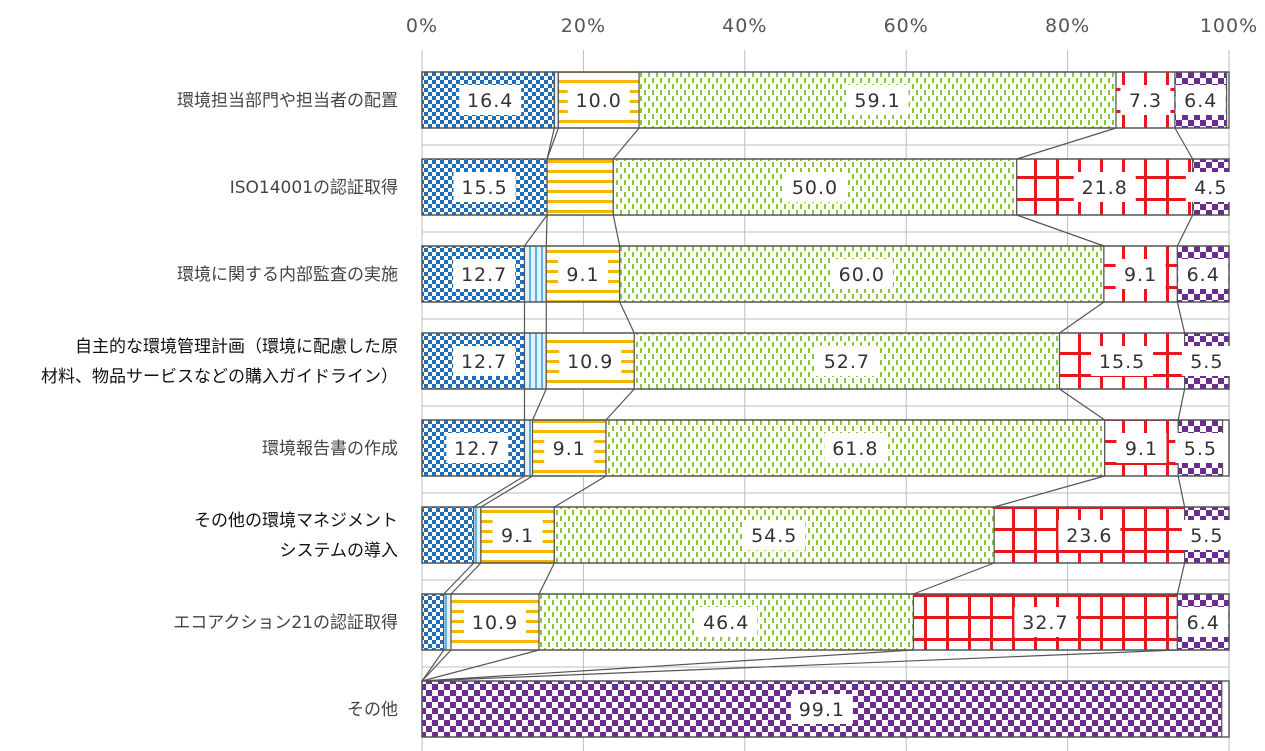  What do you see at coordinates (314, 188) in the screenshot?
I see `category-label: ISO14001の認証取得` at bounding box center [314, 188].